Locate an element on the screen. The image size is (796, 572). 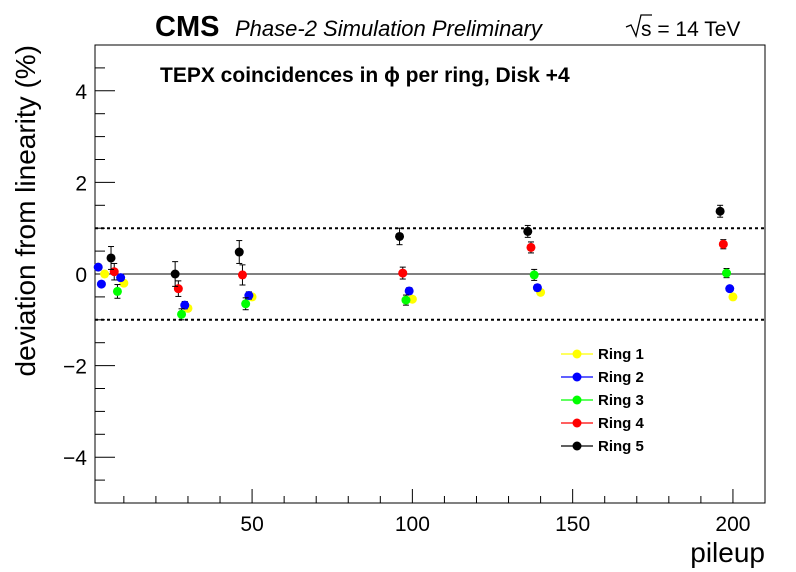
x-tick-label: 100 is located at coordinates (412, 524).